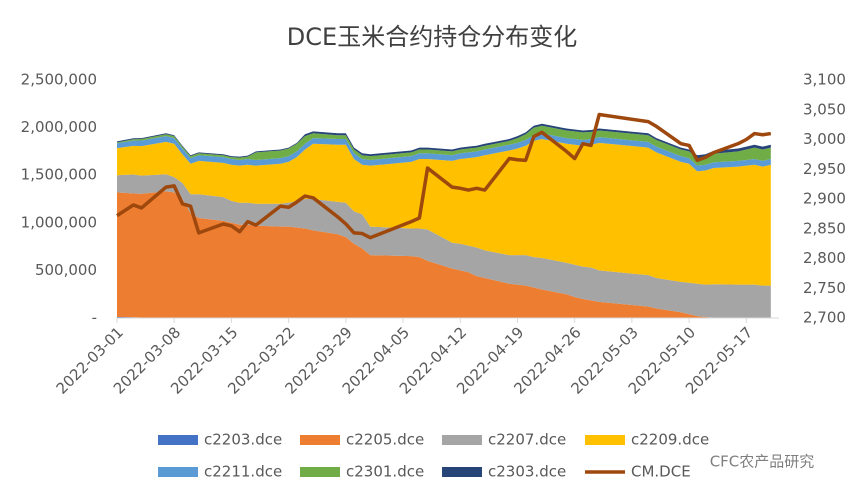 This screenshot has width=865, height=498. Describe the element at coordinates (59, 127) in the screenshot. I see `y-tick-label: 2,000,000` at that location.